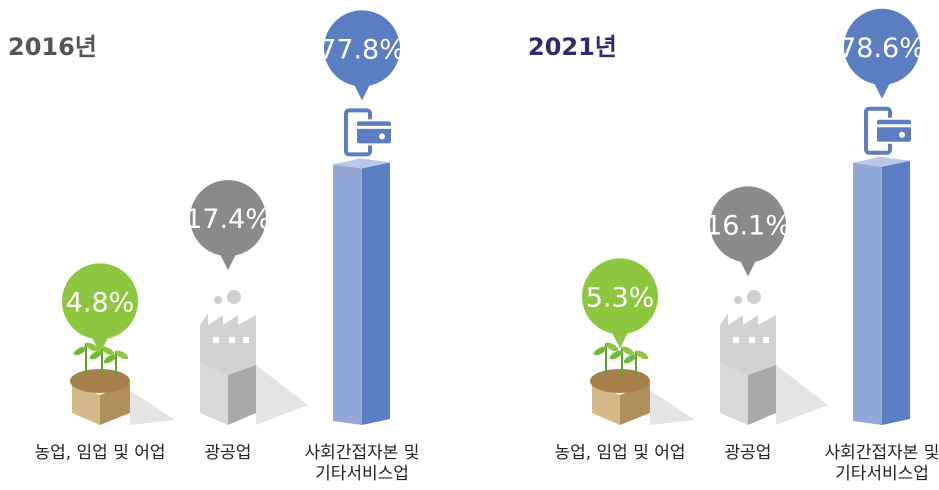 This screenshot has width=939, height=490. I want to click on panel-title: 2016년, so click(52, 47).